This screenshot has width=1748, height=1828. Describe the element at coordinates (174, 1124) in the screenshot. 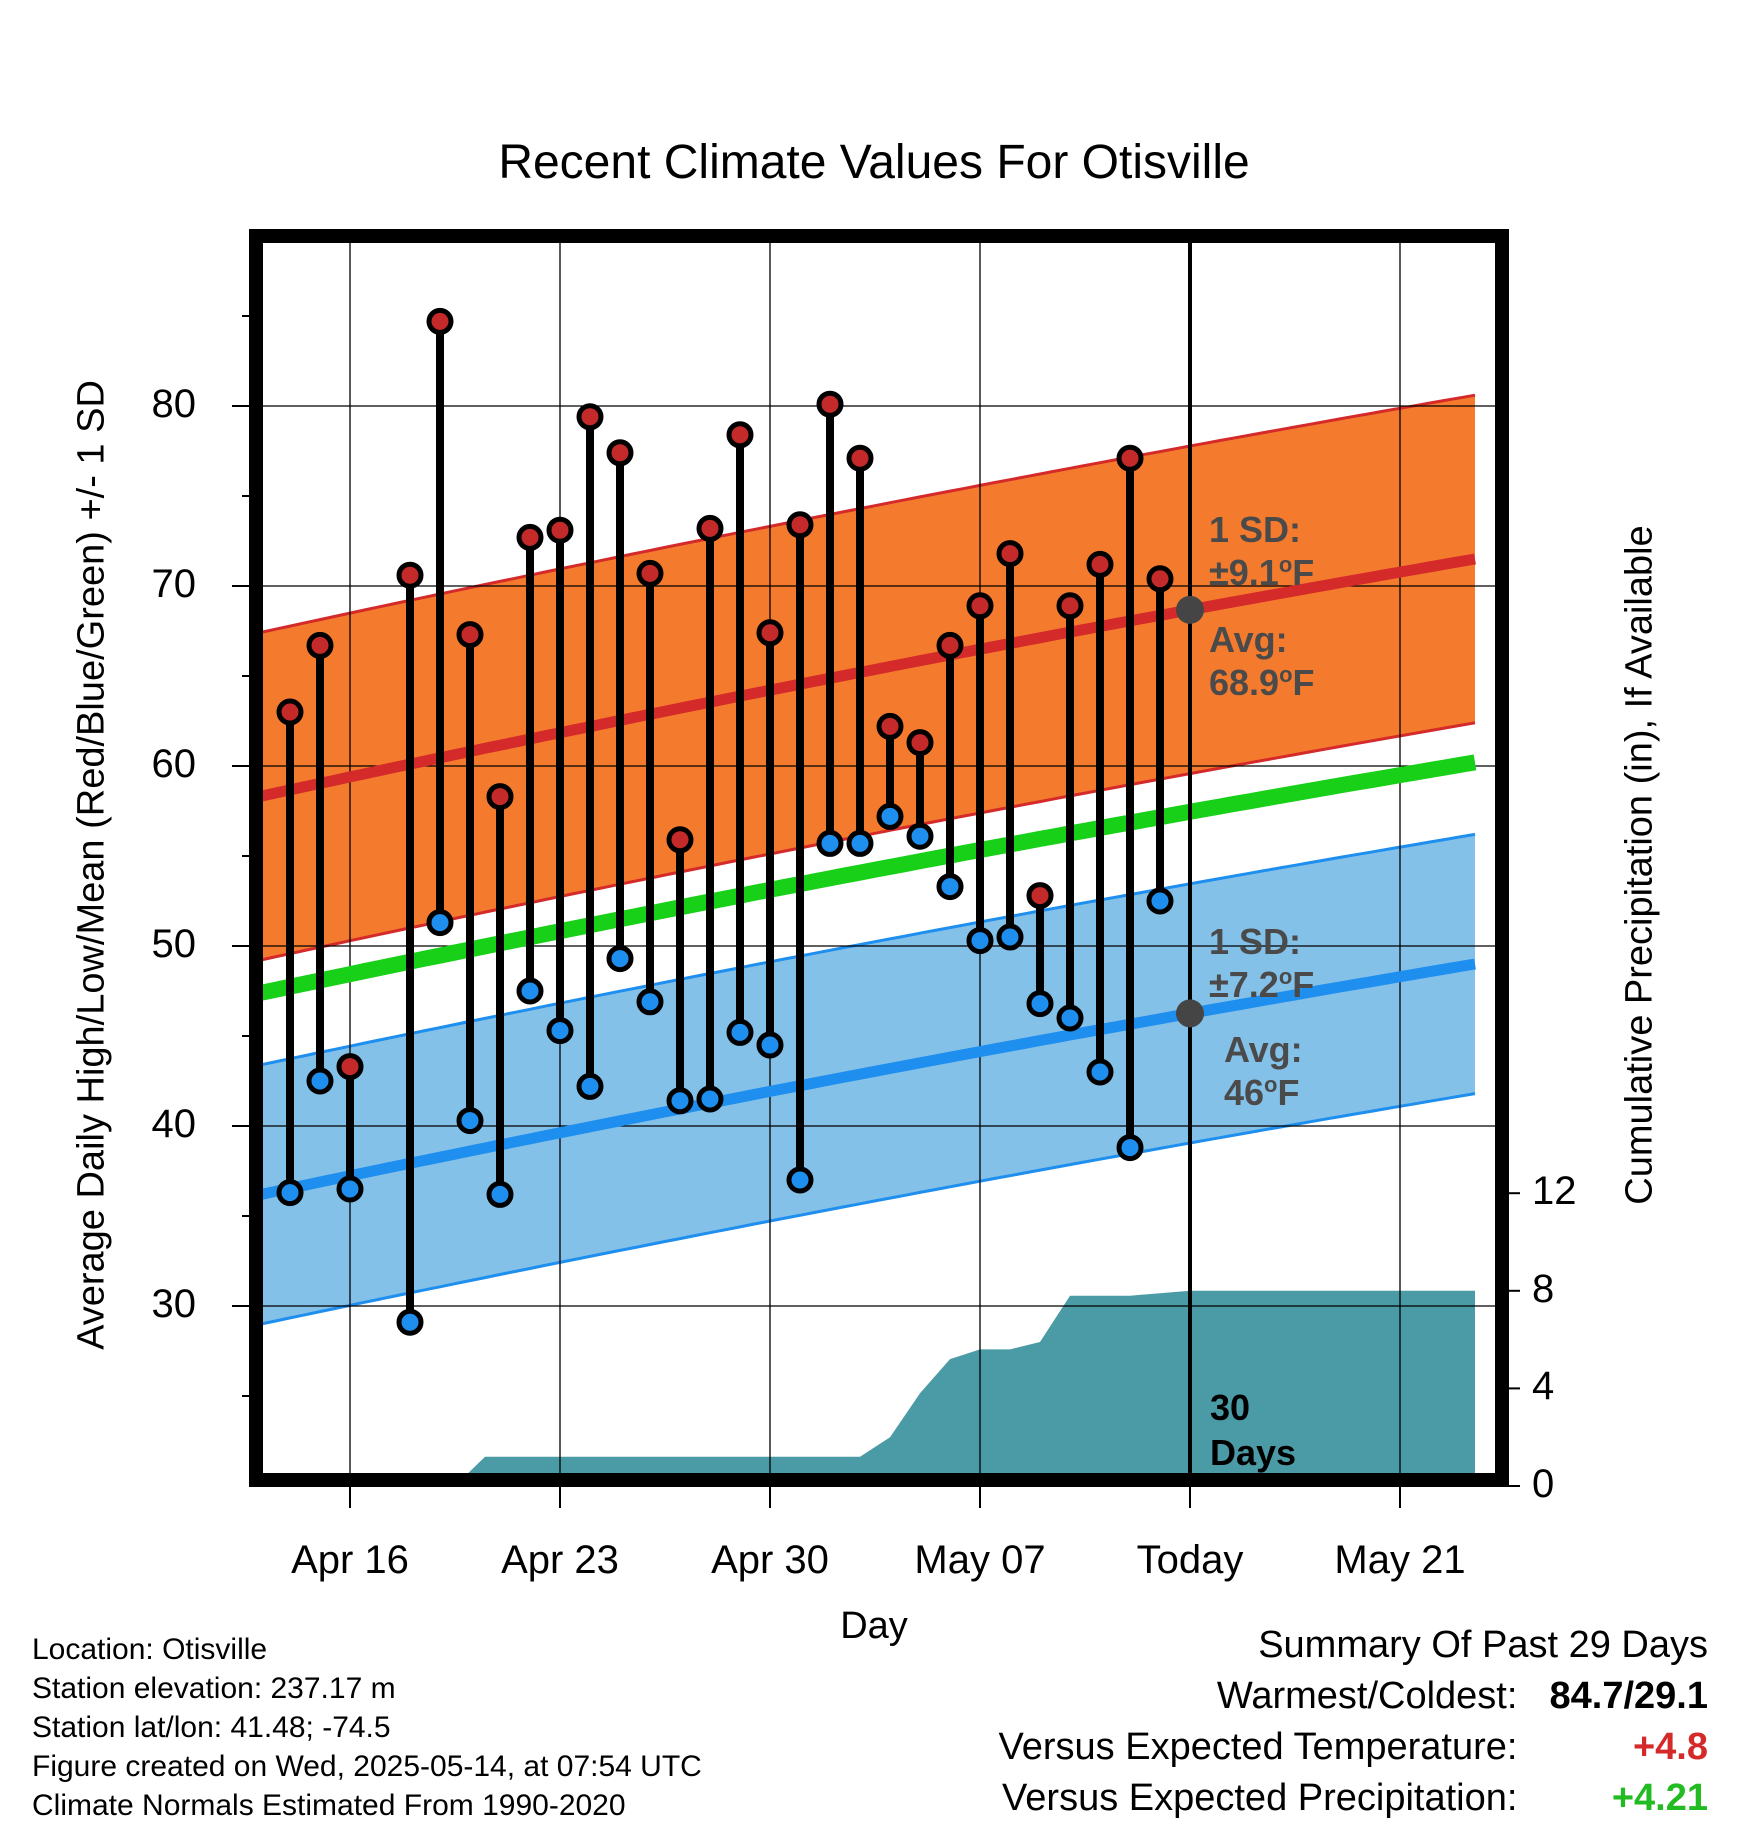

I see `y-tick-label: 40` at that location.